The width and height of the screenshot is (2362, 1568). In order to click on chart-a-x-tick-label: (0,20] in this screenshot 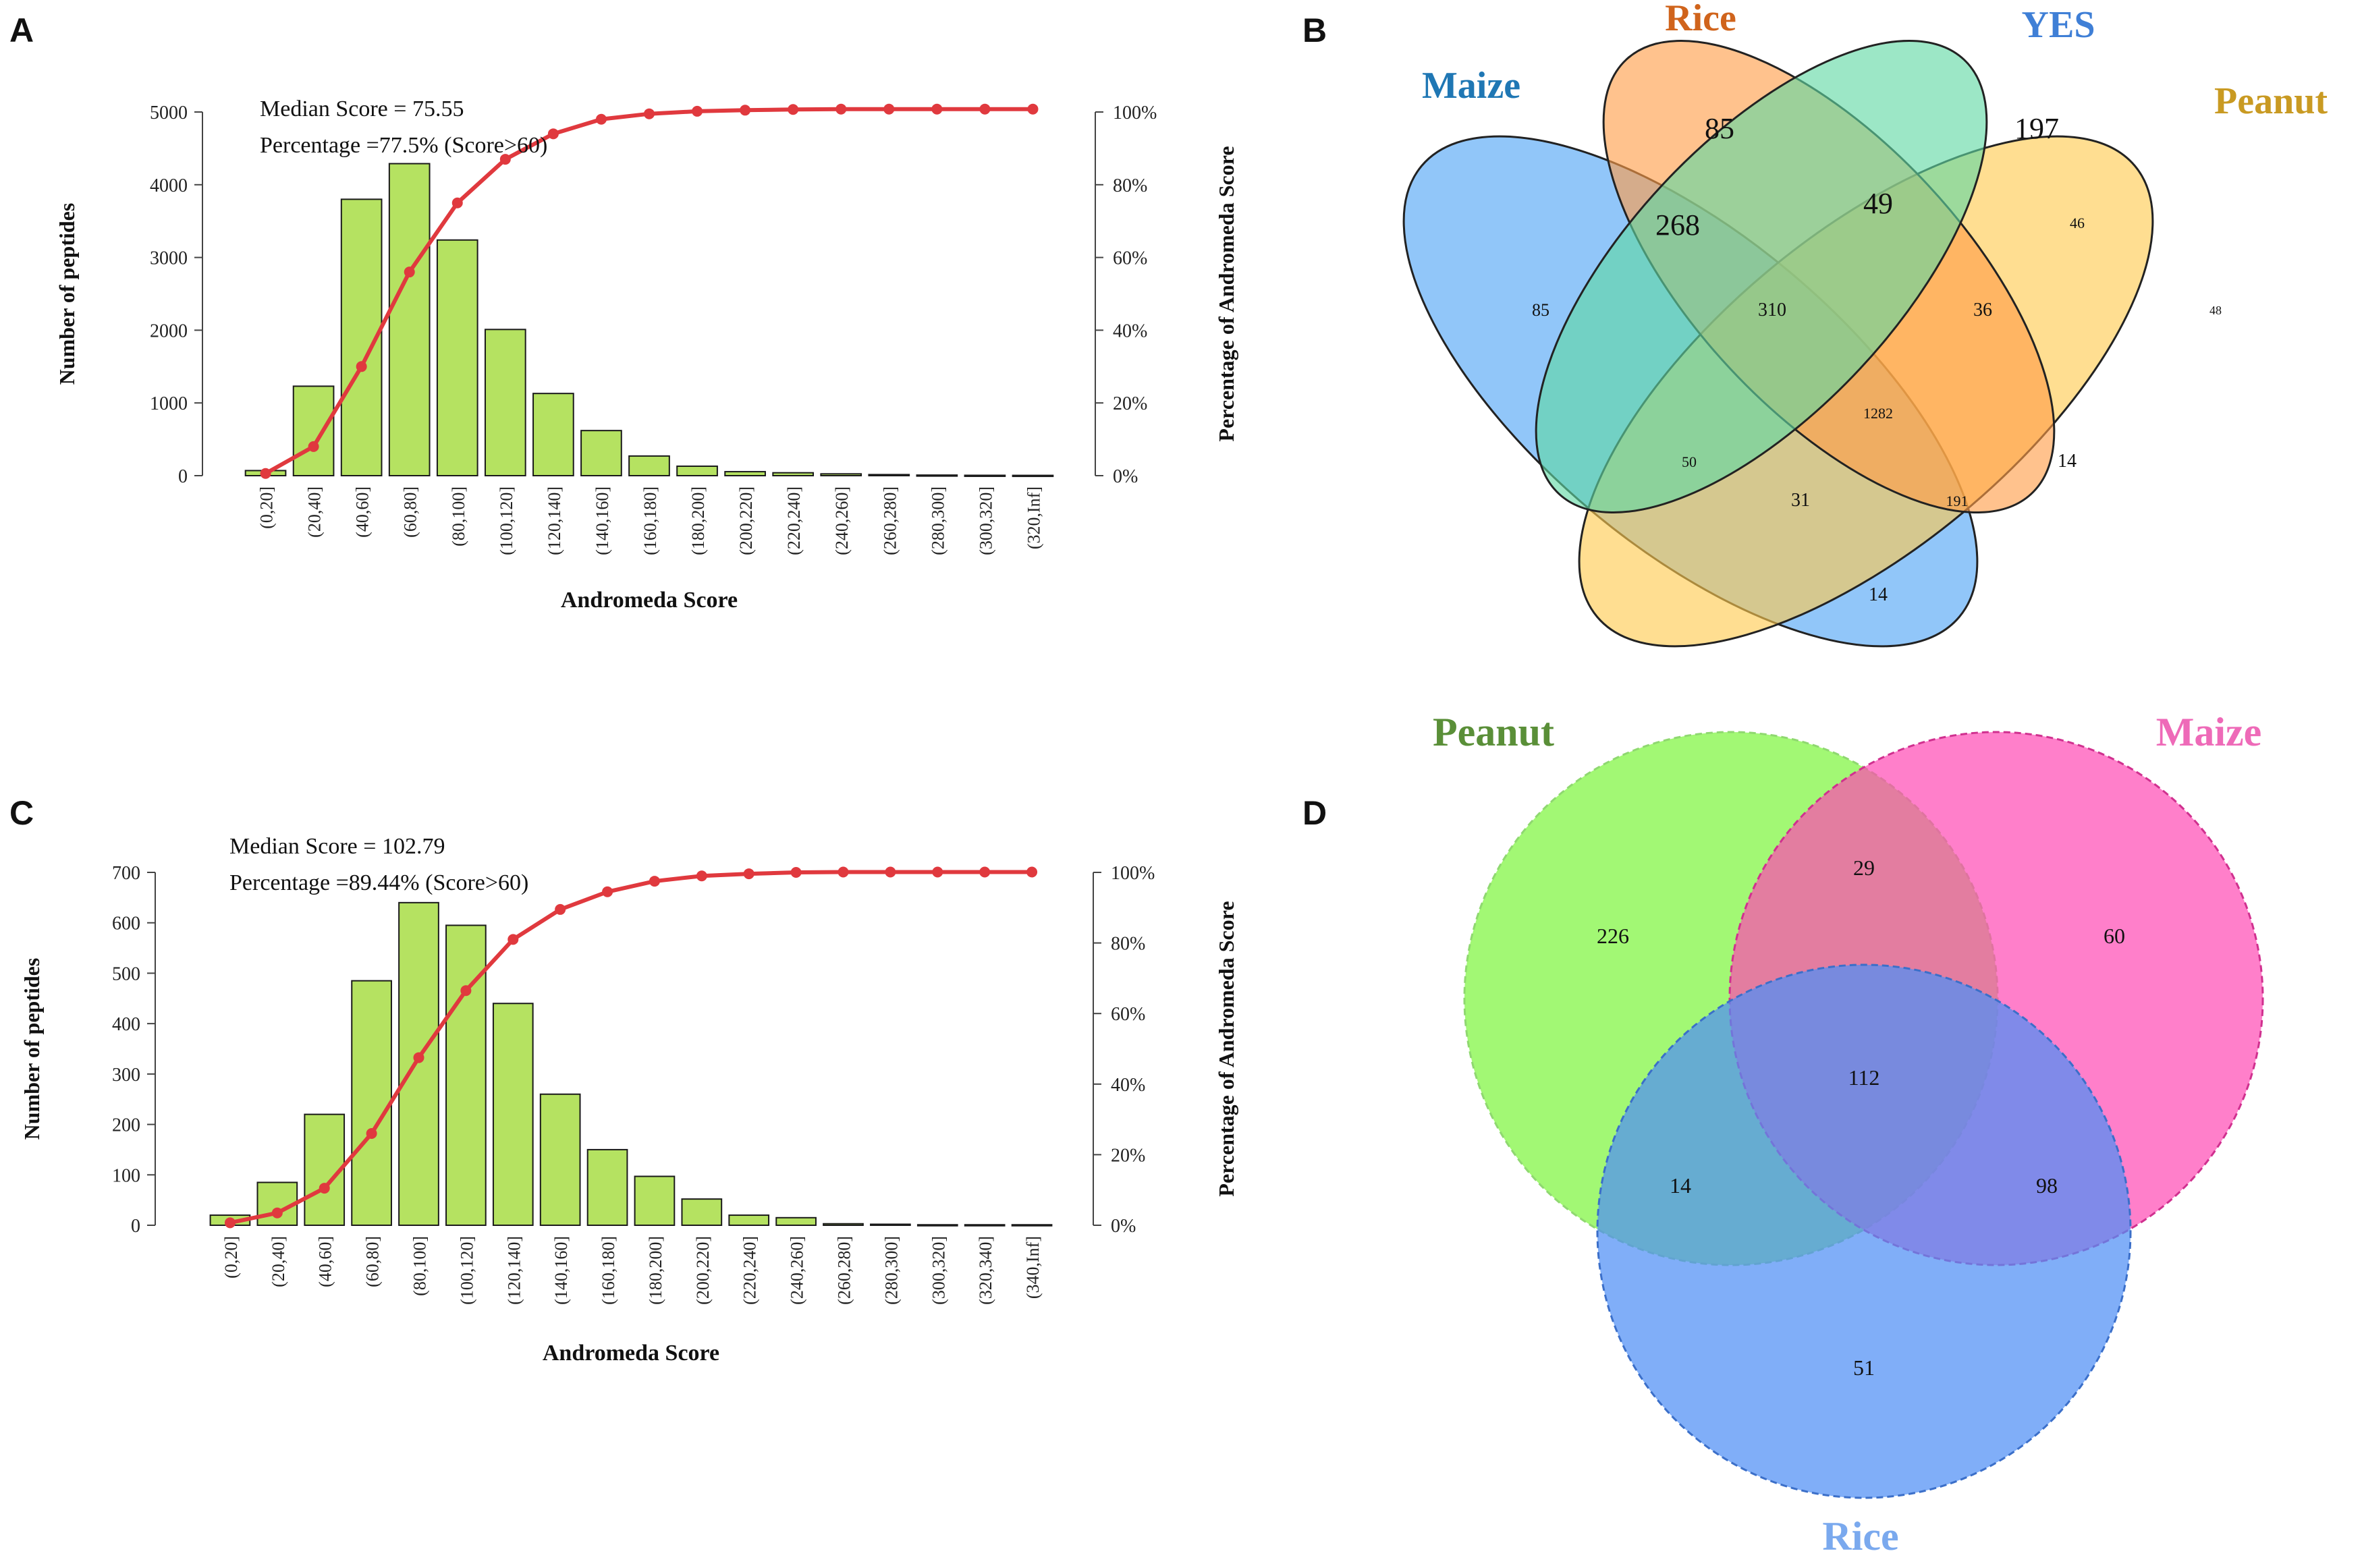, I will do `click(267, 507)`.